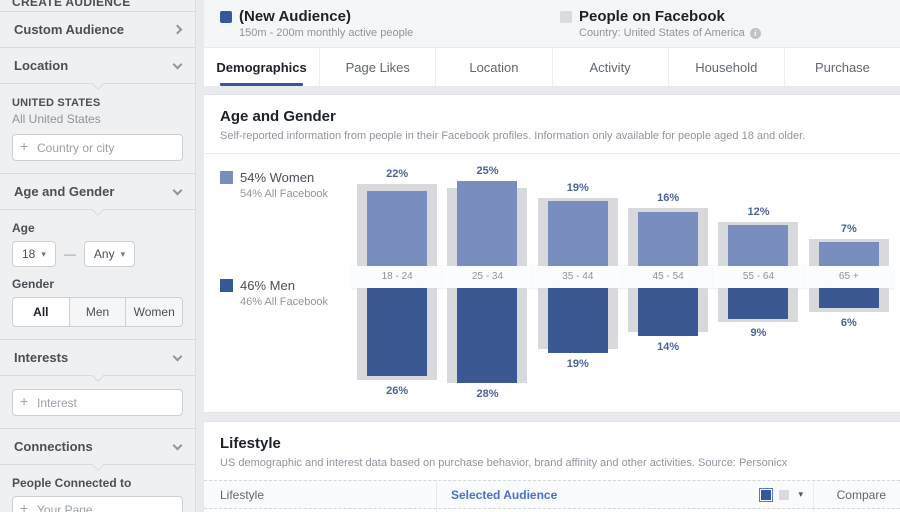  What do you see at coordinates (668, 282) in the screenshot?
I see `age-group-45-54: 16% 45 - 54 14%` at bounding box center [668, 282].